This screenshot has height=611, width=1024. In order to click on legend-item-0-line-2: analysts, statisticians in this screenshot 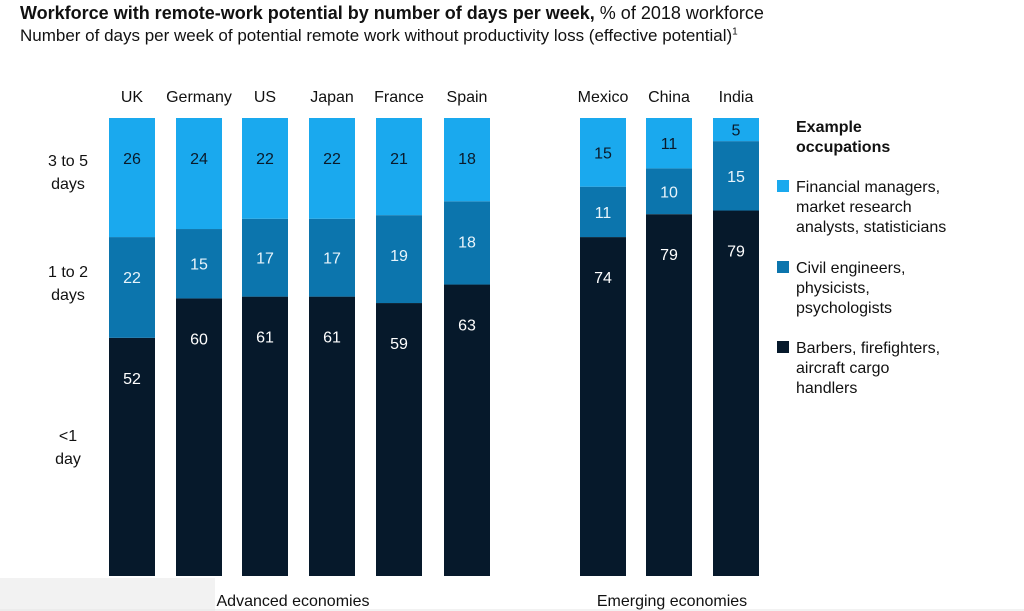, I will do `click(871, 227)`.